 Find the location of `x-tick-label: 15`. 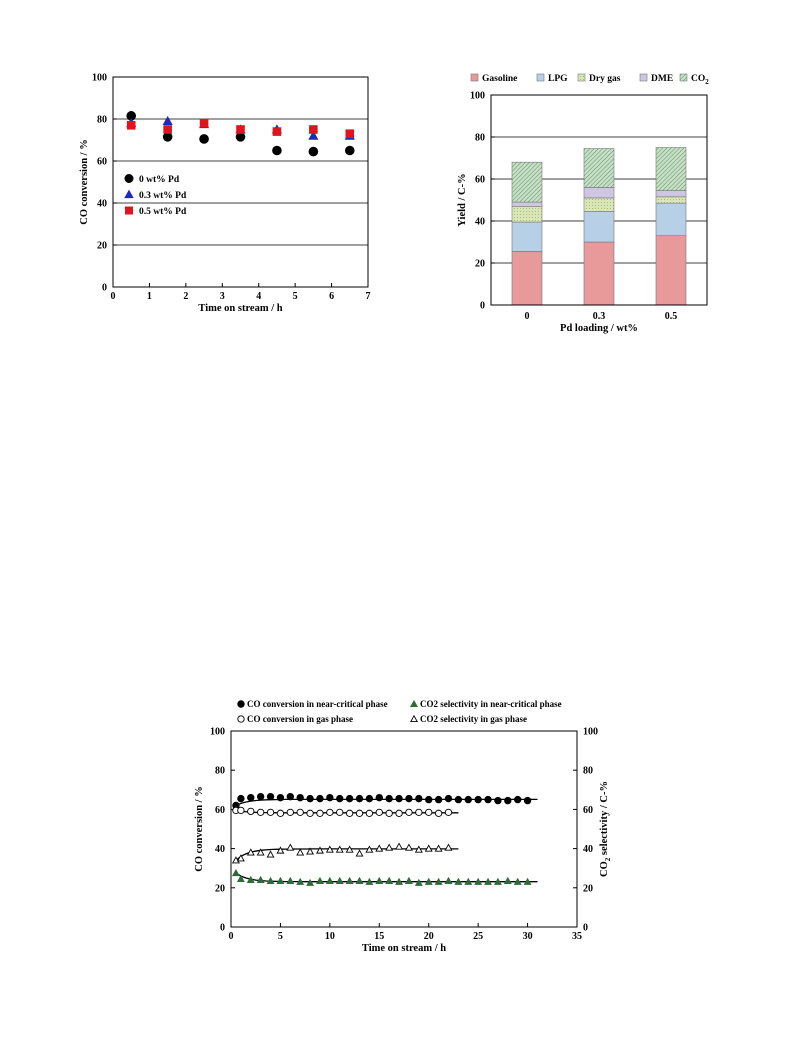

x-tick-label: 15 is located at coordinates (379, 936).